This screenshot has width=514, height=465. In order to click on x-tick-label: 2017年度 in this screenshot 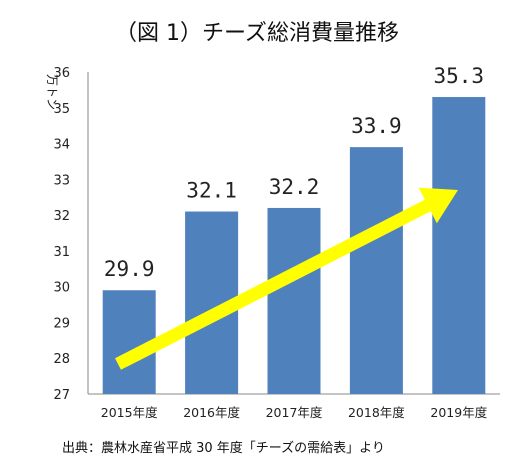, I will do `click(294, 412)`.